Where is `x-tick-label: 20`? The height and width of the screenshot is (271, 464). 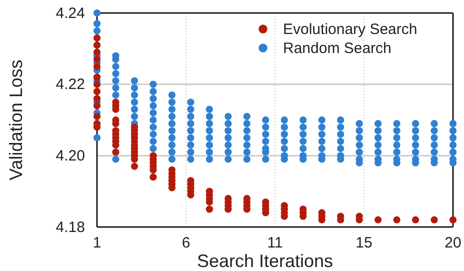
x-tick-label: 20 is located at coordinates (453, 243).